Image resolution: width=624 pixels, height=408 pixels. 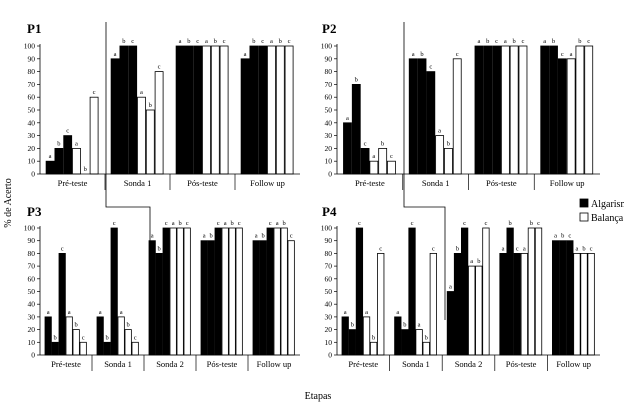 I want to click on legend-label-algarismo: Algarismo, so click(x=607, y=204).